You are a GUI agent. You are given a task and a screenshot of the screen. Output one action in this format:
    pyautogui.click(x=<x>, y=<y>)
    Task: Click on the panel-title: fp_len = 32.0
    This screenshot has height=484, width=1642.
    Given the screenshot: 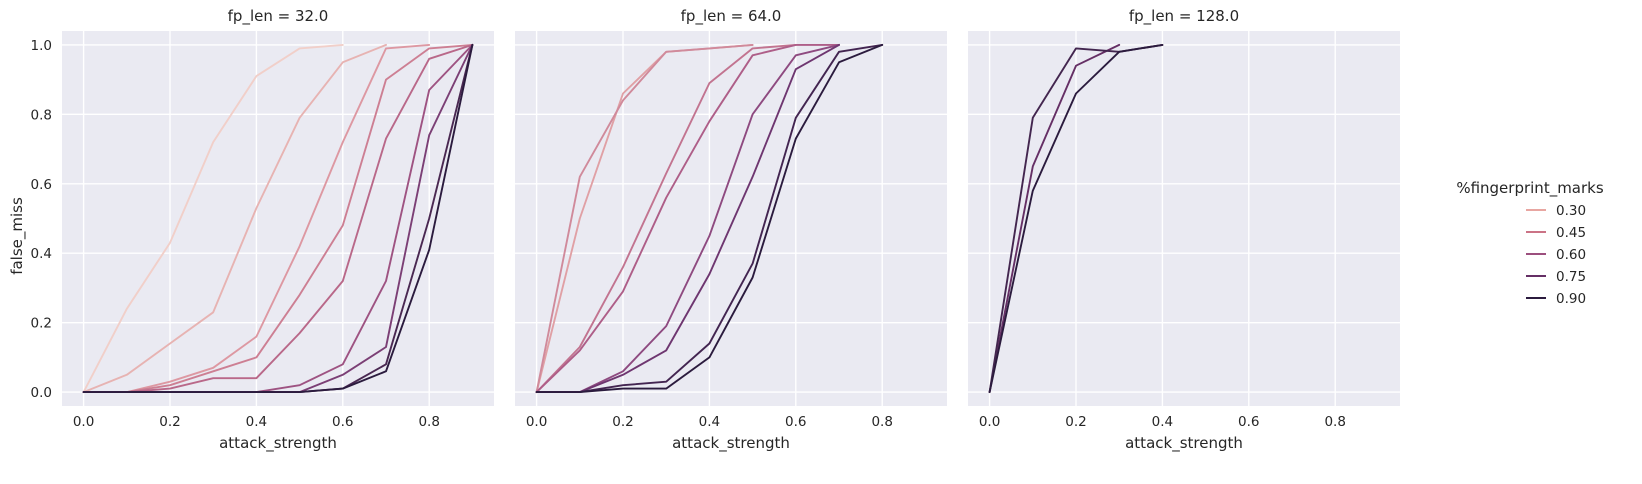 What is the action you would take?
    pyautogui.click(x=278, y=16)
    